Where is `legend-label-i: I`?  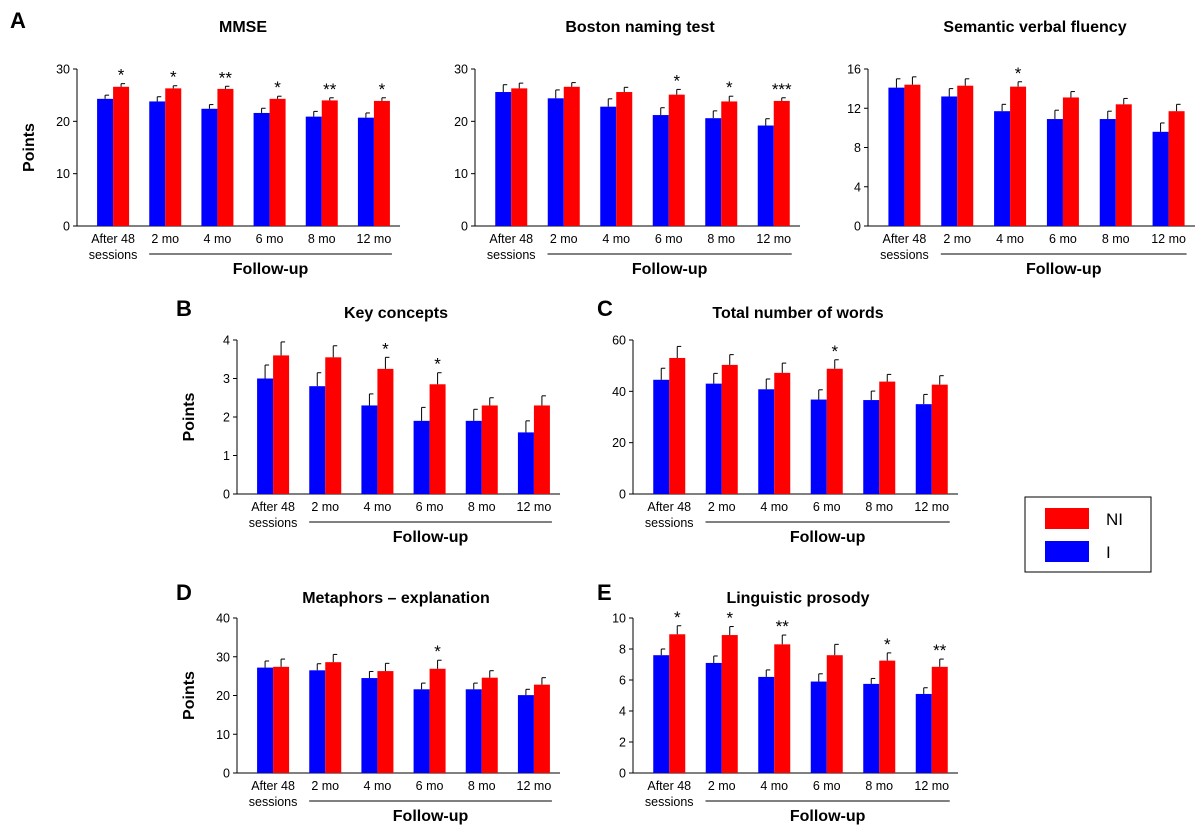
legend-label-i: I is located at coordinates (1108, 552).